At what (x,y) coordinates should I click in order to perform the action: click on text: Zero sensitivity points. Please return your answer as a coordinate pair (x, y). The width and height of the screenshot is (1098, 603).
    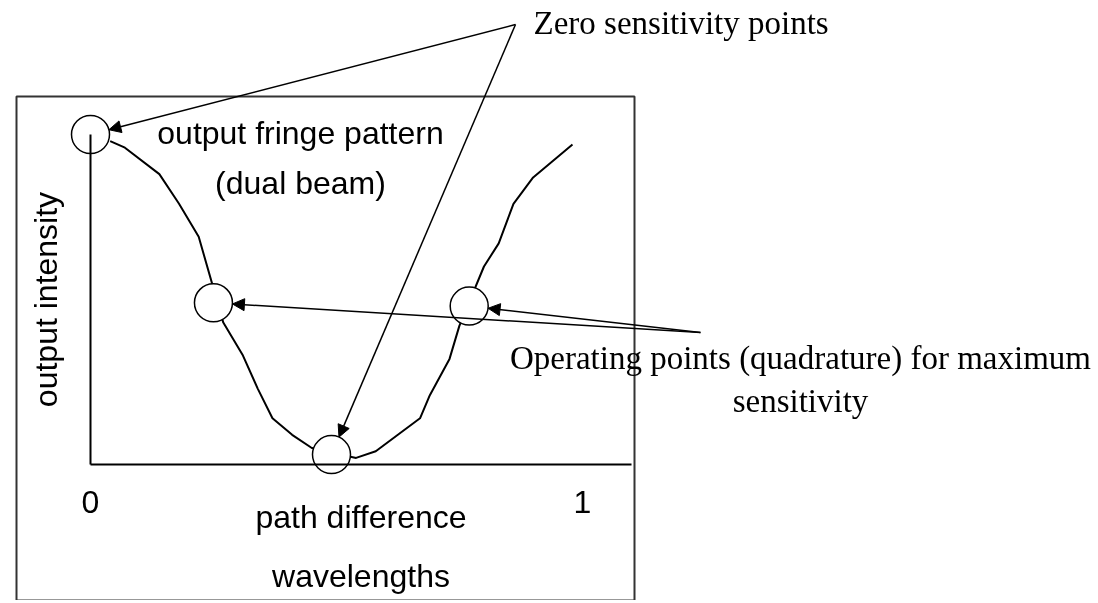
    Looking at the image, I should click on (681, 22).